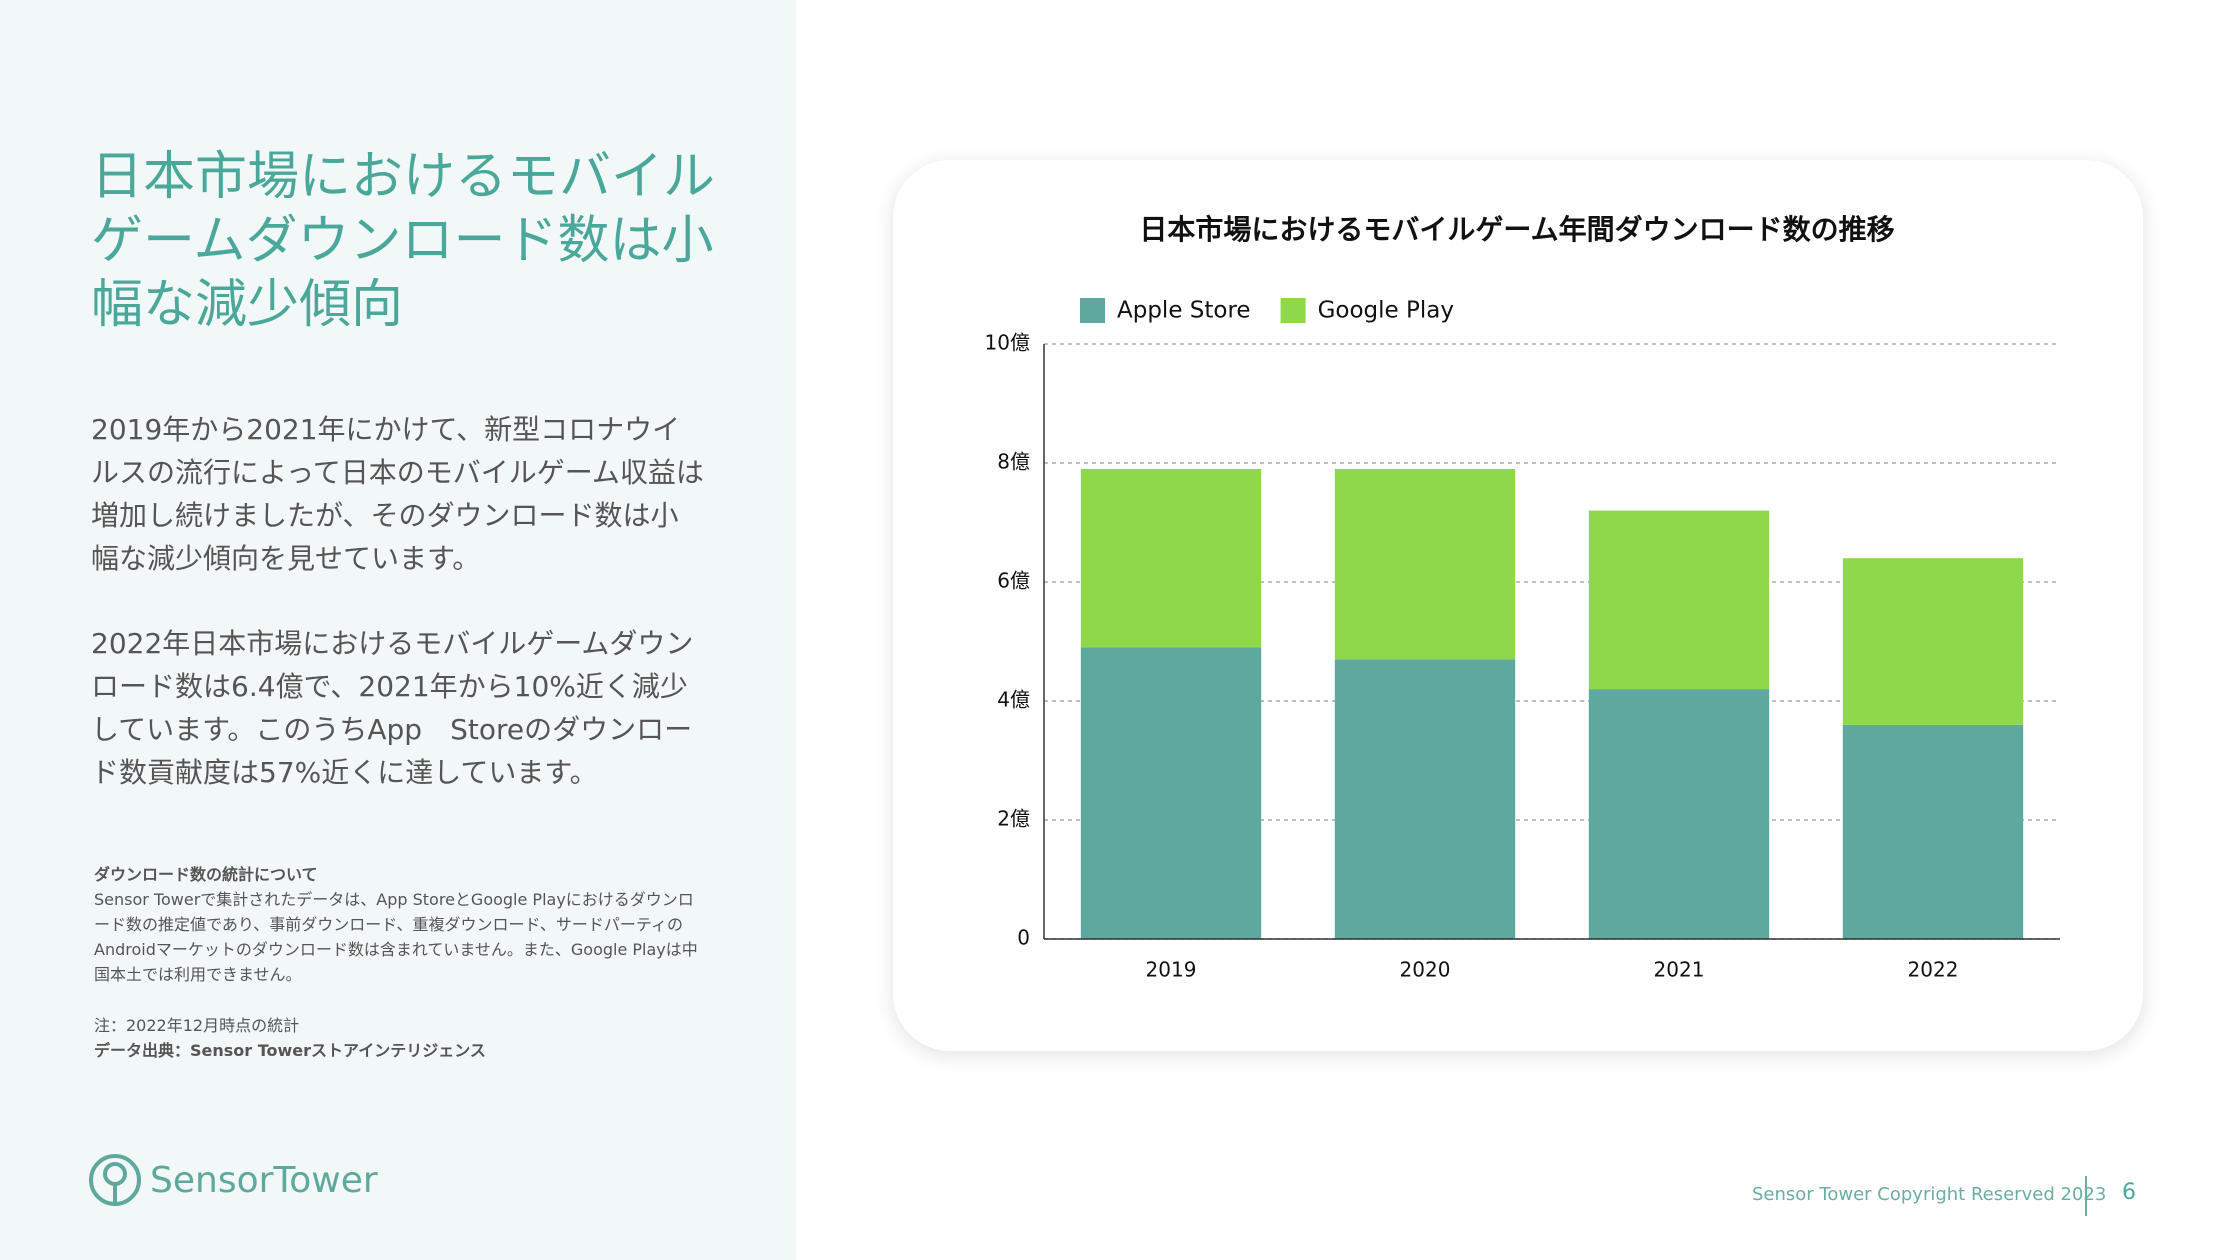  I want to click on note-date: 注：2022年12月時点の統計, so click(197, 1025).